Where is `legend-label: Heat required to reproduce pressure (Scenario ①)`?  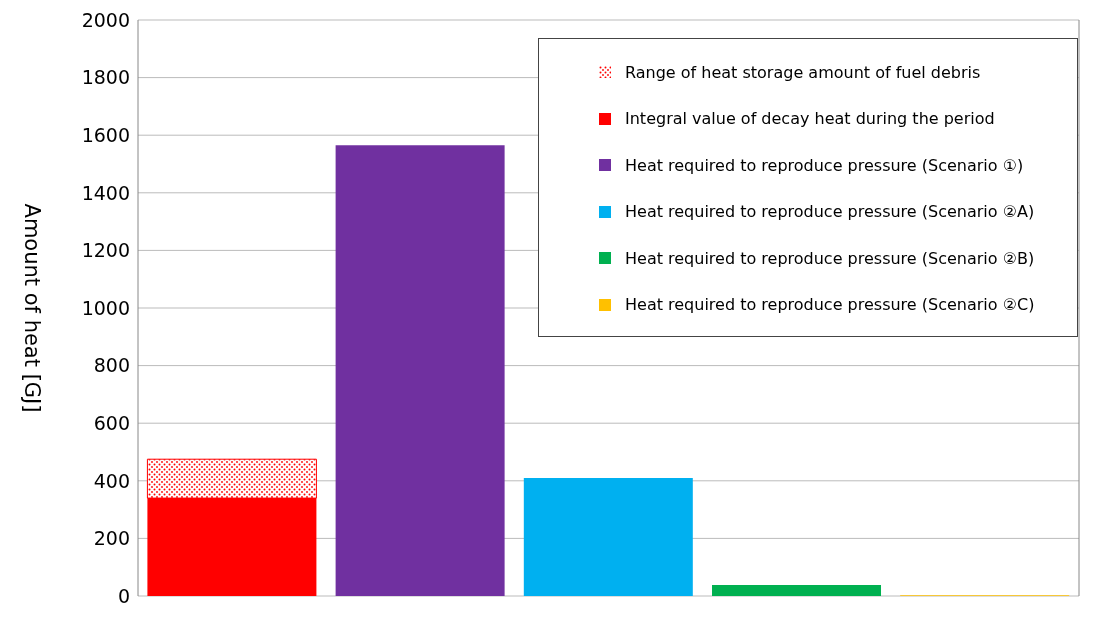
legend-label: Heat required to reproduce pressure (Scenario ①) is located at coordinates (824, 165).